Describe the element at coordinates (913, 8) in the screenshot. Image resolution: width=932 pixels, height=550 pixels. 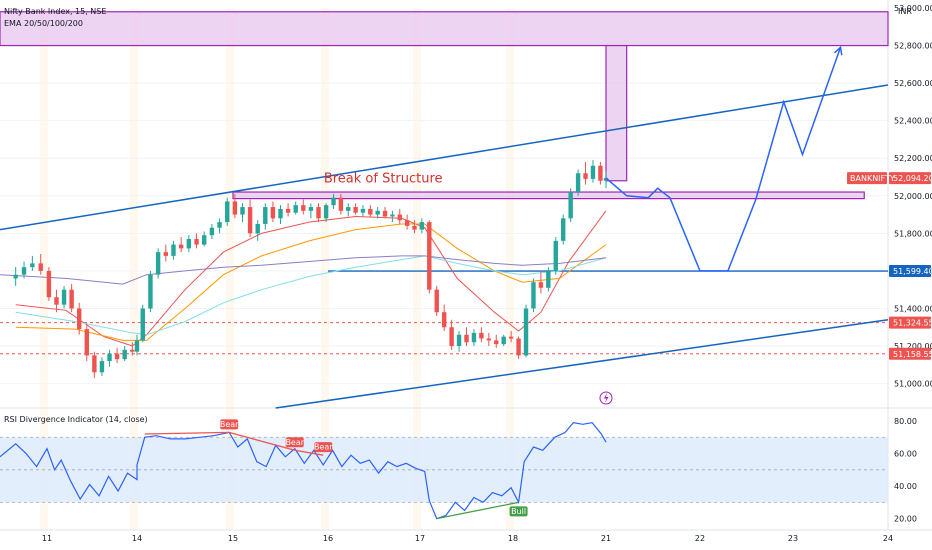
I see `price-axis-label: 53,000.00` at that location.